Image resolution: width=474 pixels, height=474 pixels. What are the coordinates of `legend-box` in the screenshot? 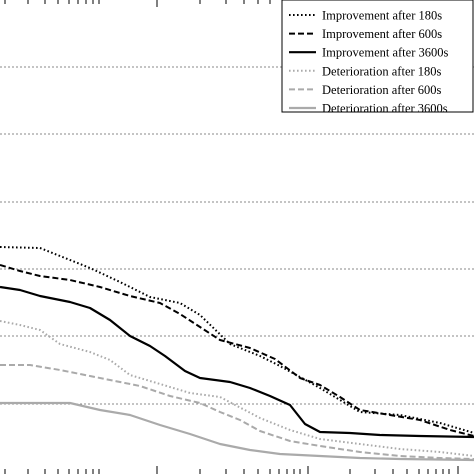 It's located at (377, 56).